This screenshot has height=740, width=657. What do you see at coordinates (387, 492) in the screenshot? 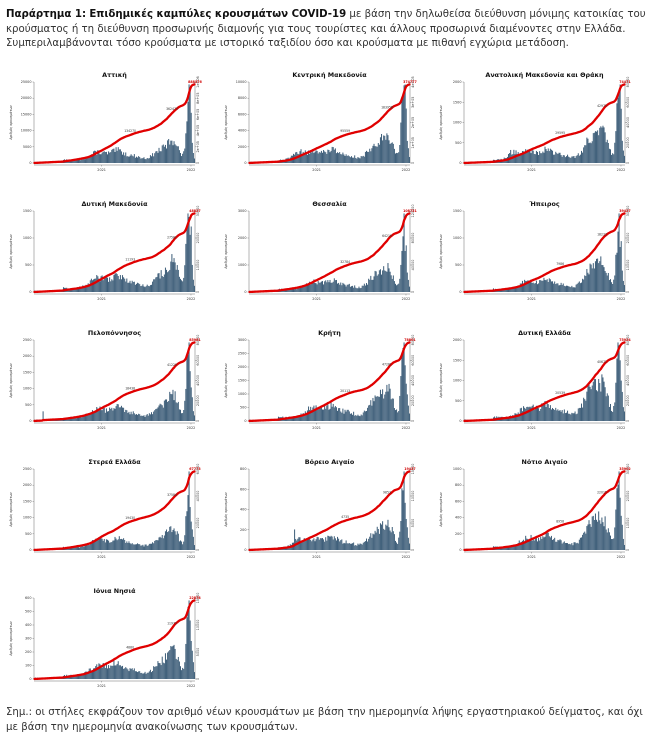
I see `cumulative-milestone-label: 9853` at bounding box center [387, 492].